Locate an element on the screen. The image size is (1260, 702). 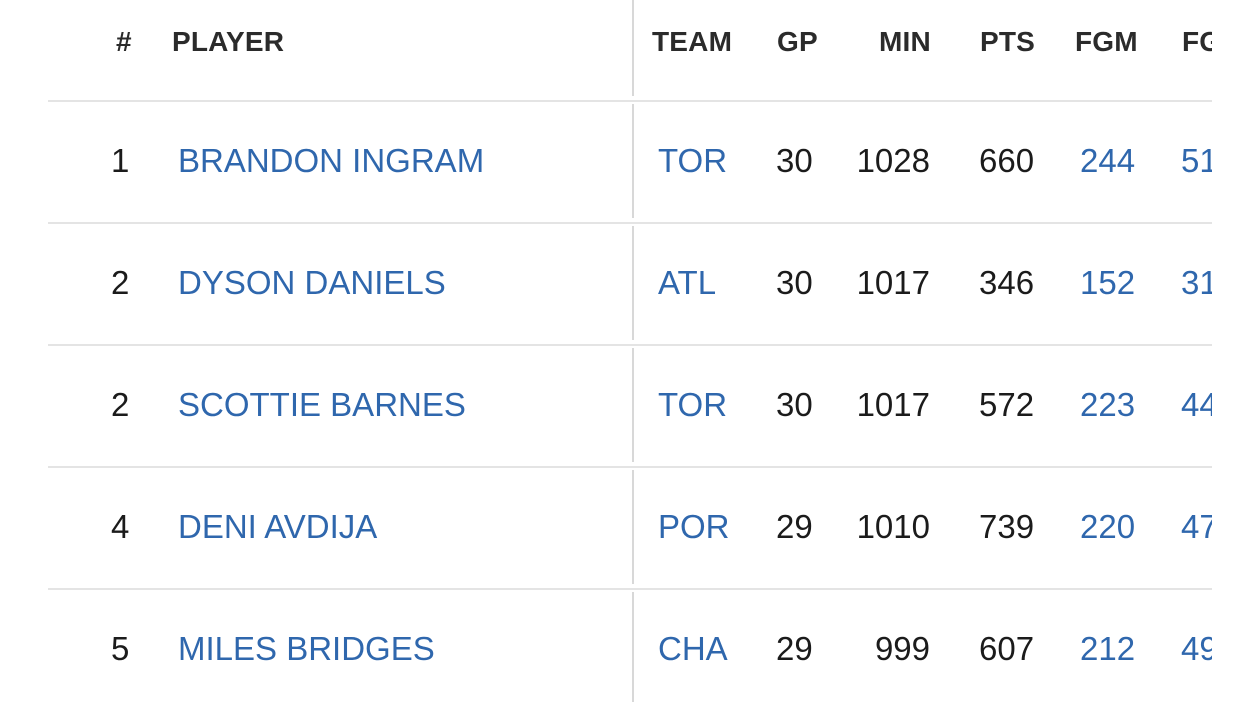
rank-cell: 1 is located at coordinates (120, 160).